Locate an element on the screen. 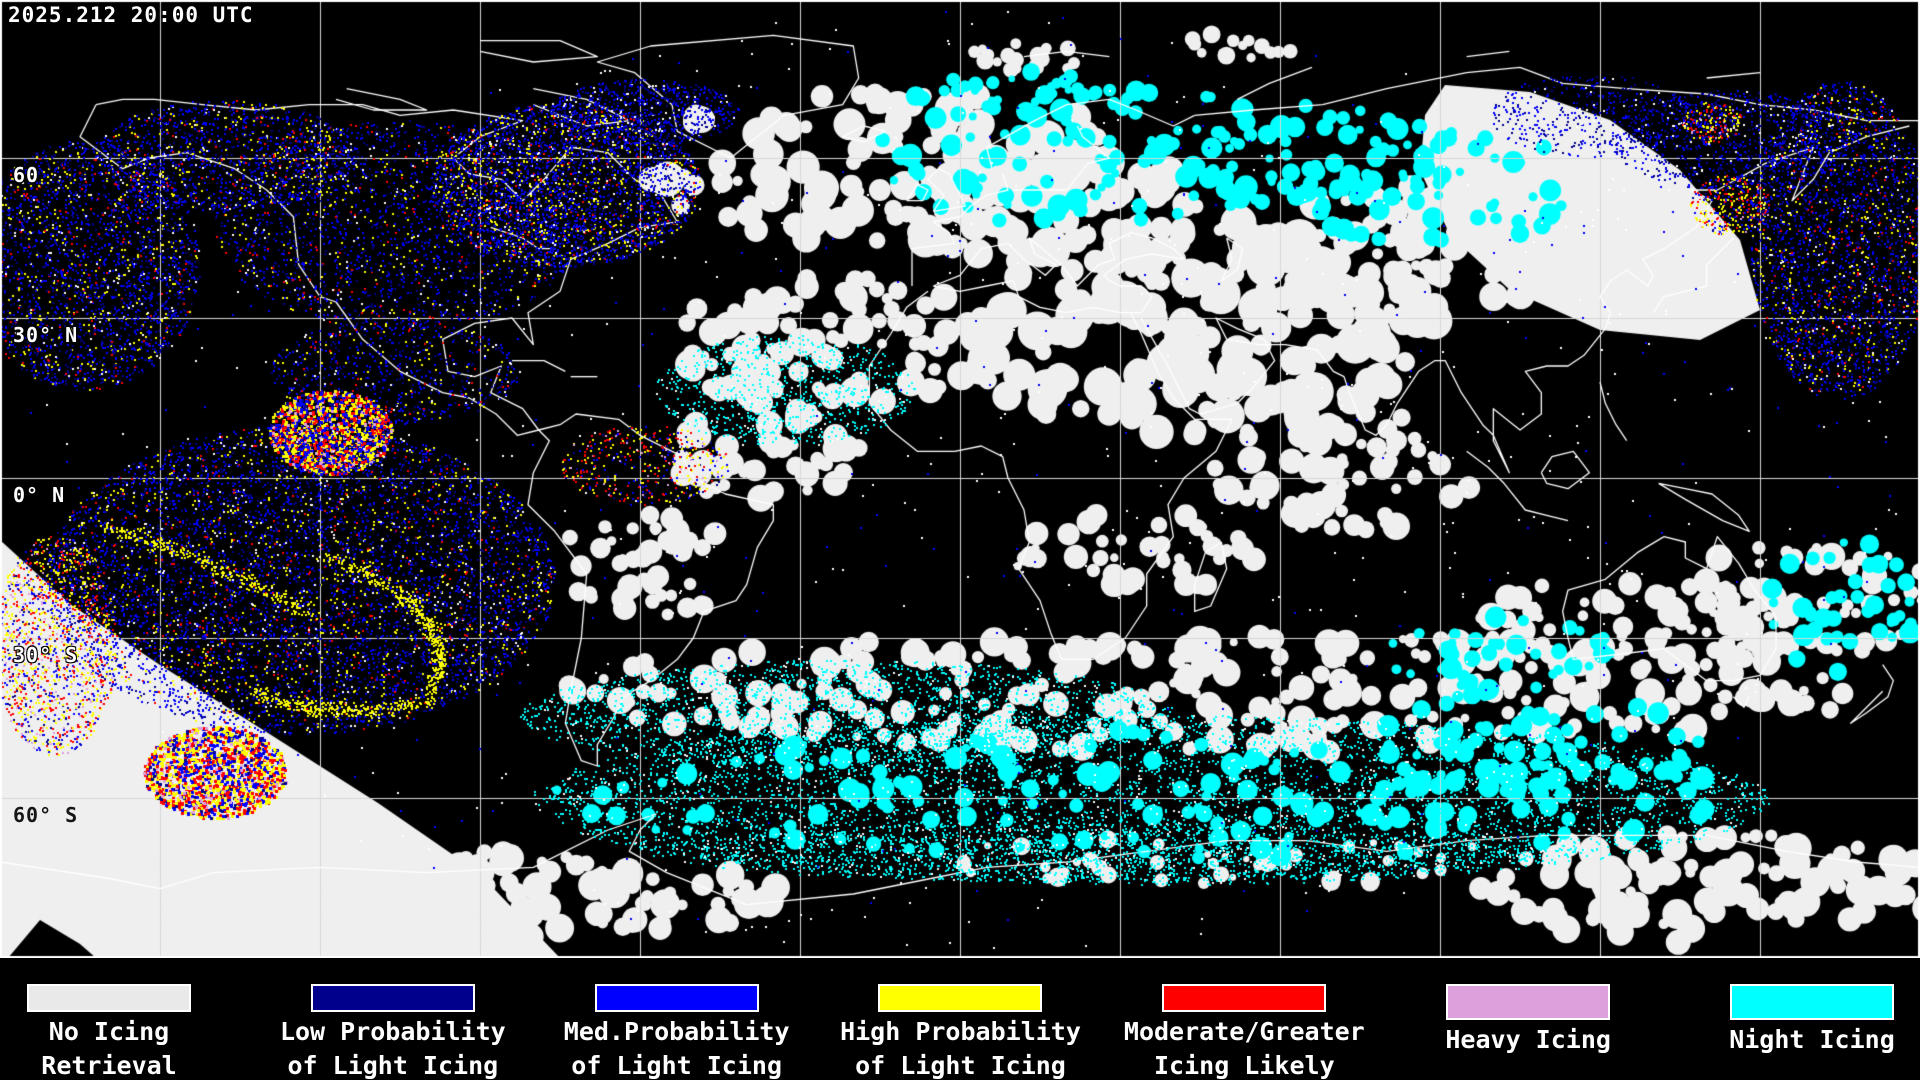 This screenshot has width=1920, height=1080. legend-item: Night Icing is located at coordinates (1812, 1032).